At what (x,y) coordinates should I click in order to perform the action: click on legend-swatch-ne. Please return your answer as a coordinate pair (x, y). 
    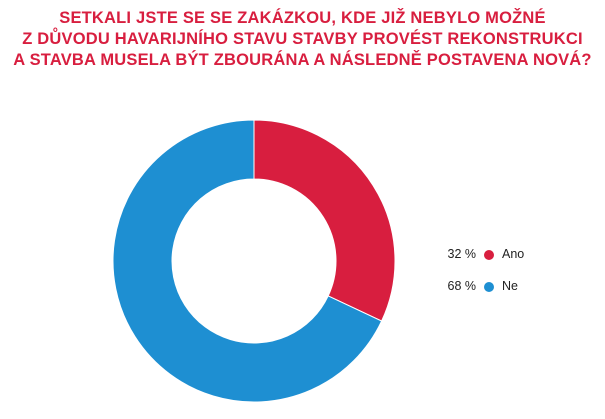
    Looking at the image, I should click on (489, 287).